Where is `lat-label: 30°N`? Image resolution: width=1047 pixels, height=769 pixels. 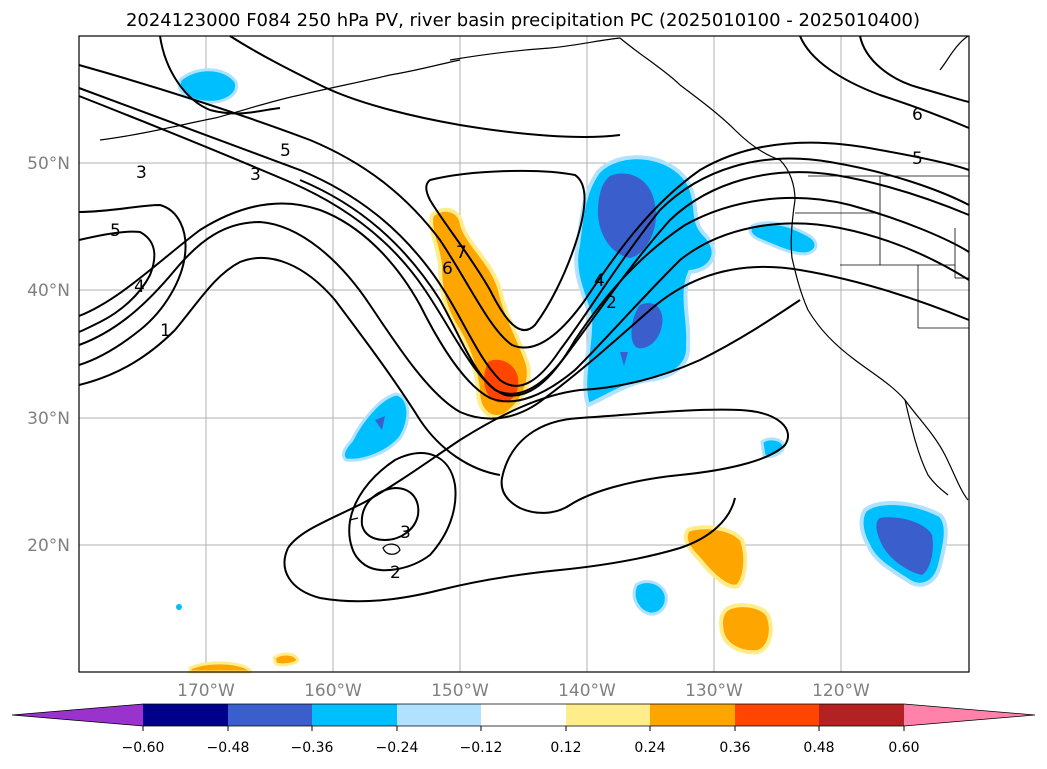 lat-label: 30°N is located at coordinates (48, 419).